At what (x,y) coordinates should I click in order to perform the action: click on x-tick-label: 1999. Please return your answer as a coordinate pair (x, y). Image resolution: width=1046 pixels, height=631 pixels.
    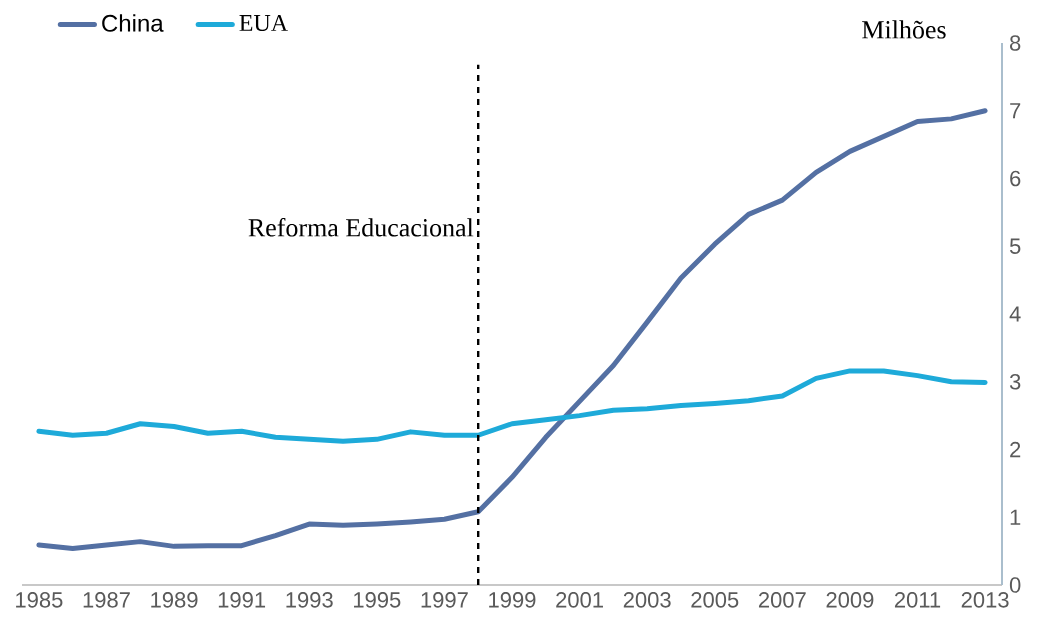
    Looking at the image, I should click on (512, 600).